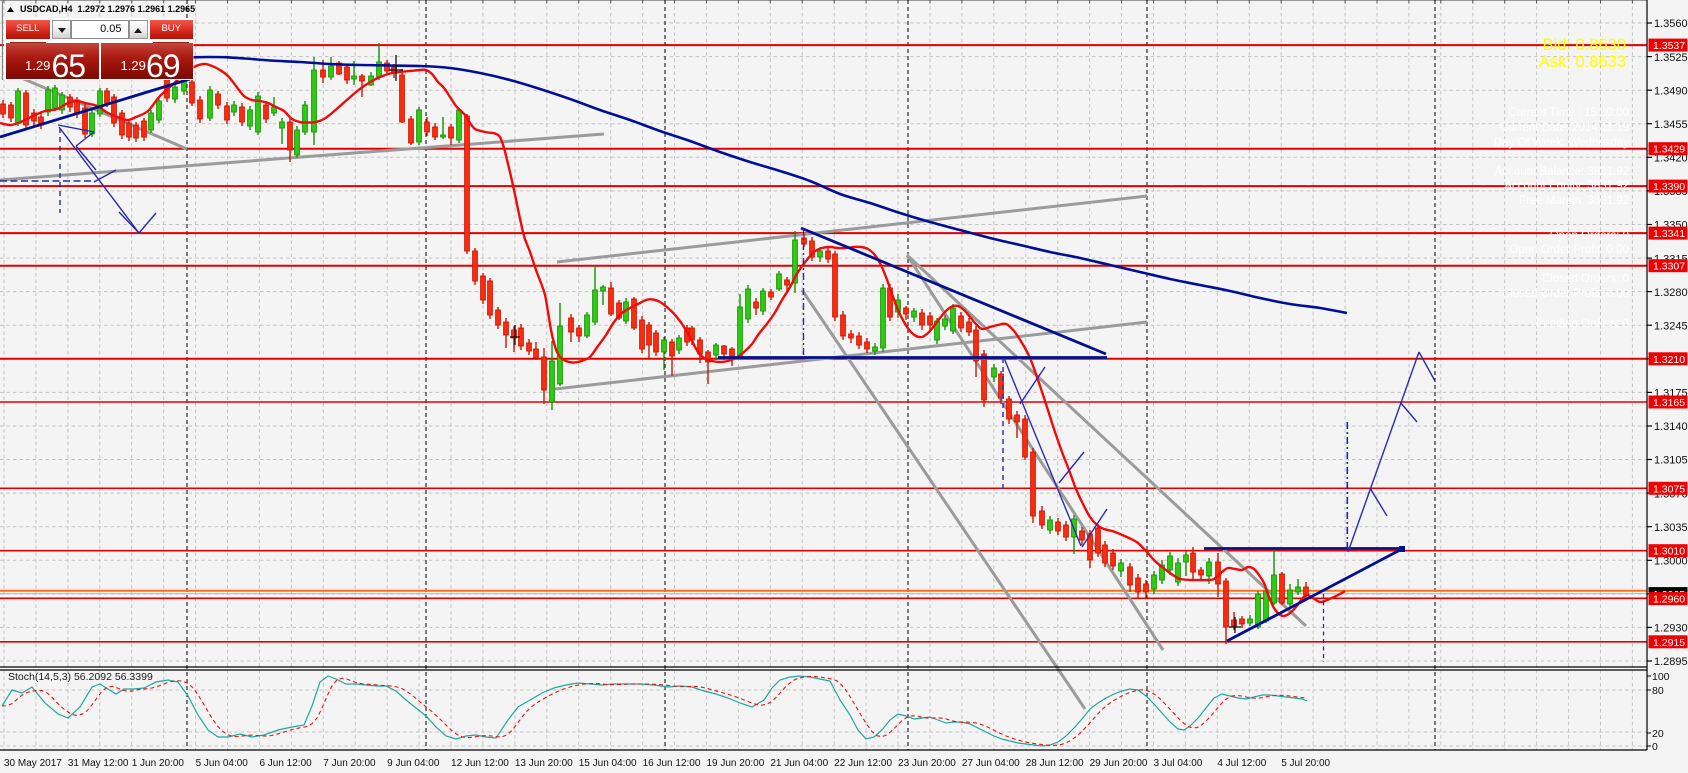 Image resolution: width=1688 pixels, height=773 pixels. What do you see at coordinates (735, 763) in the screenshot?
I see `svg-text: 19 Jun 20:00` at bounding box center [735, 763].